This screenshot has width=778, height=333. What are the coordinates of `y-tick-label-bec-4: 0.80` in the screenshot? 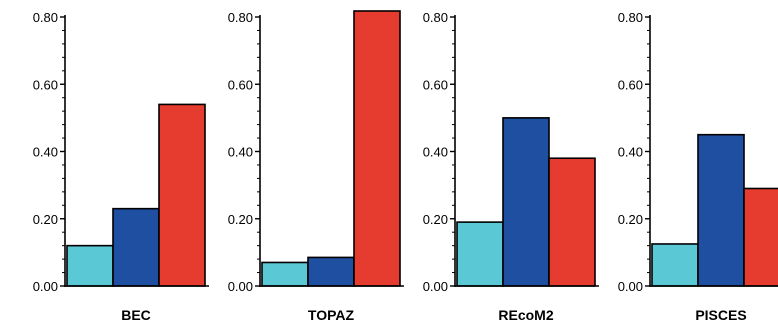 It's located at (45, 17).